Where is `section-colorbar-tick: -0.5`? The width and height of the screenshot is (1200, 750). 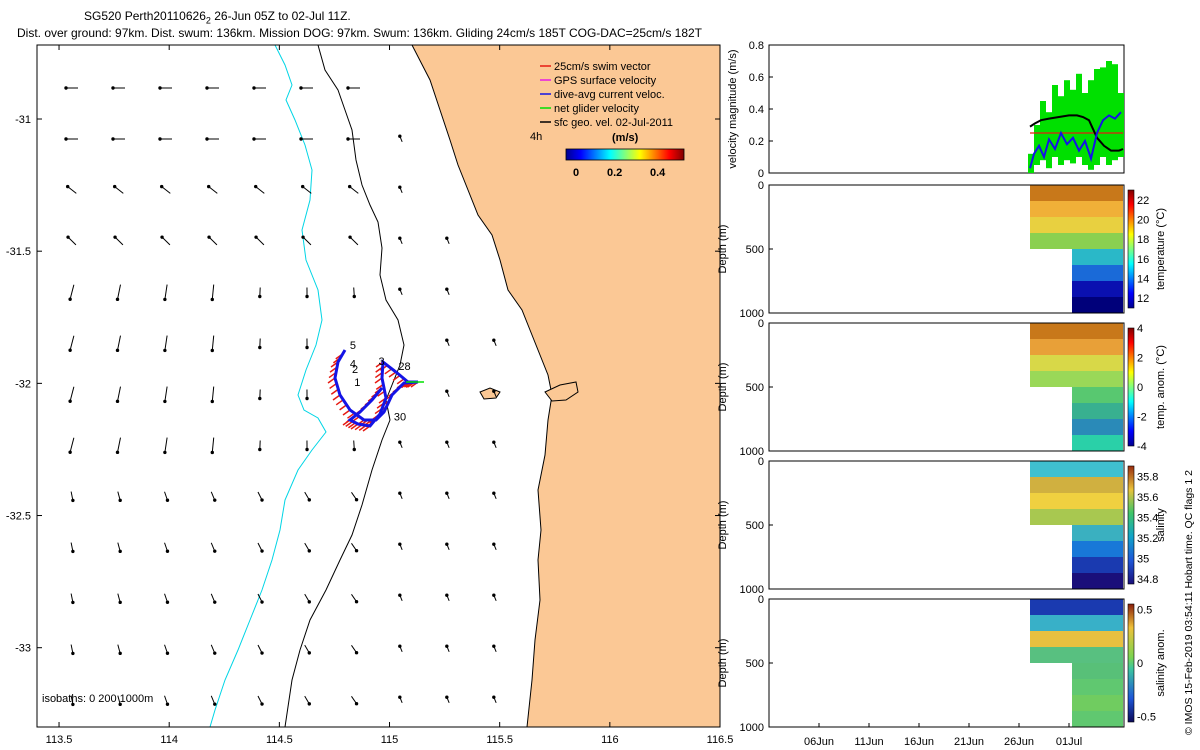
section-colorbar-tick: -0.5 is located at coordinates (1146, 718).